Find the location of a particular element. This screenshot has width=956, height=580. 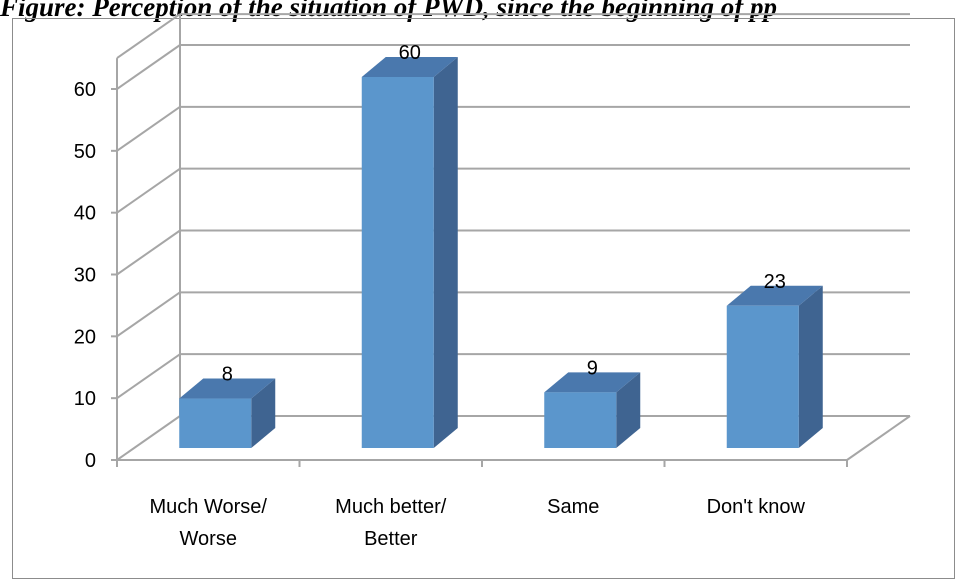

data-label: 23 is located at coordinates (775, 282).